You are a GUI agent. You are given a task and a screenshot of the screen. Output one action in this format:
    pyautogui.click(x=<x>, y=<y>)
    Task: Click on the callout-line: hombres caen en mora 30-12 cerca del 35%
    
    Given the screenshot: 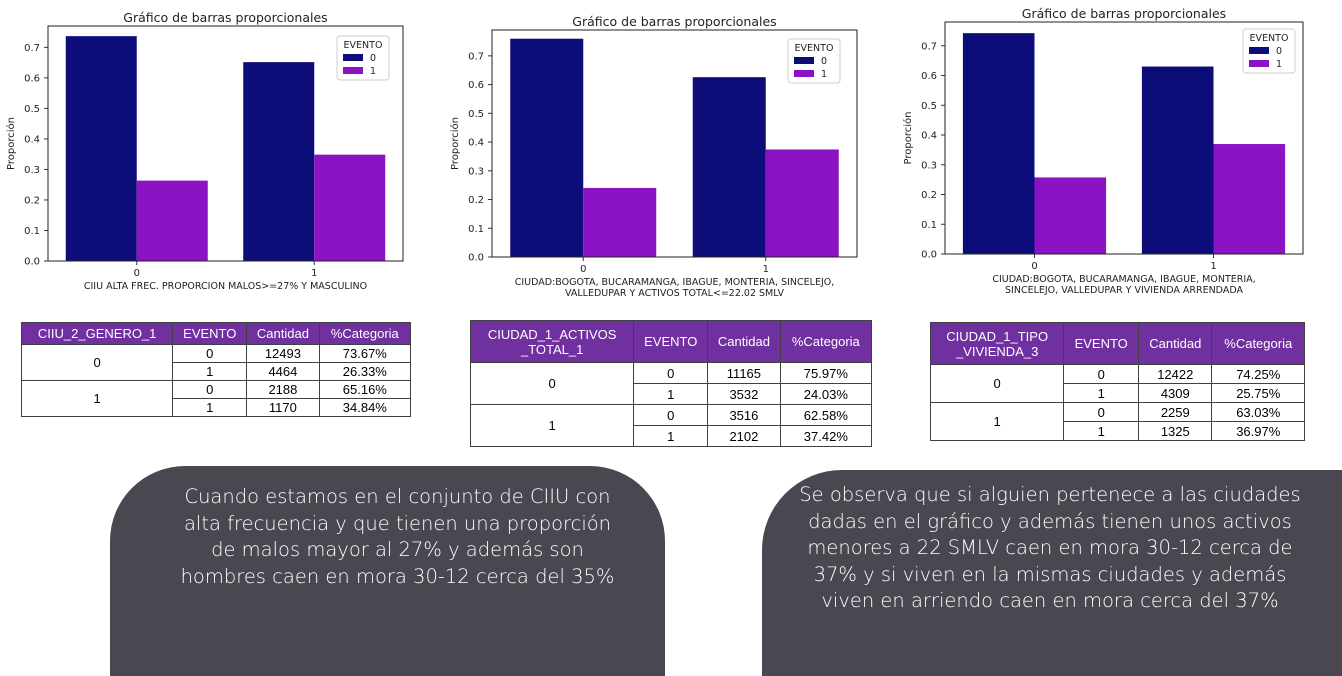 What is the action you would take?
    pyautogui.click(x=397, y=576)
    